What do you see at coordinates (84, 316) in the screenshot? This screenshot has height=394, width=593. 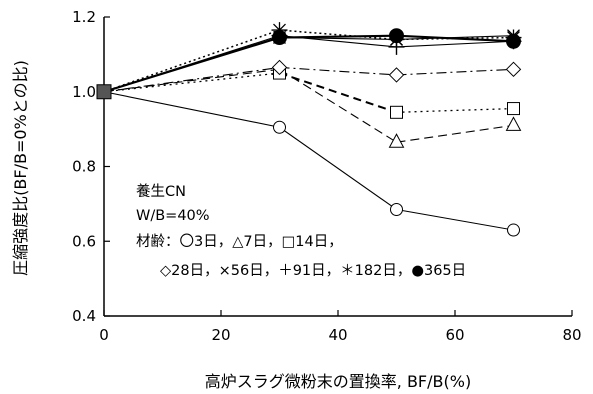 I see `y-tick-label: 0.4` at bounding box center [84, 316].